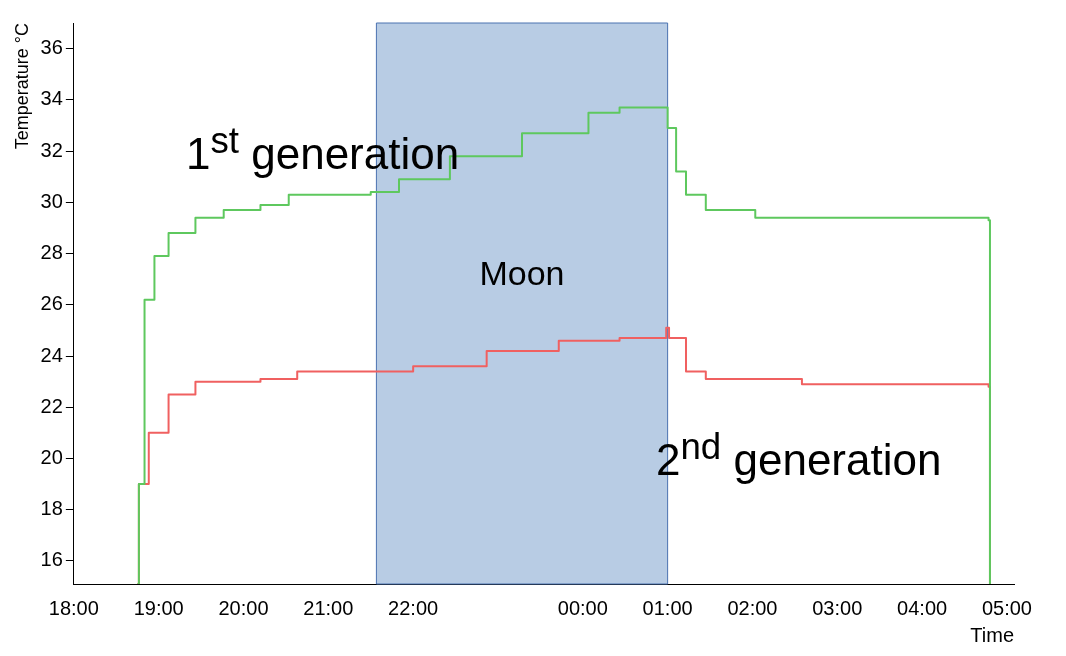 This screenshot has width=1066, height=656. Describe the element at coordinates (51, 405) in the screenshot. I see `y-tick-label: 22` at that location.